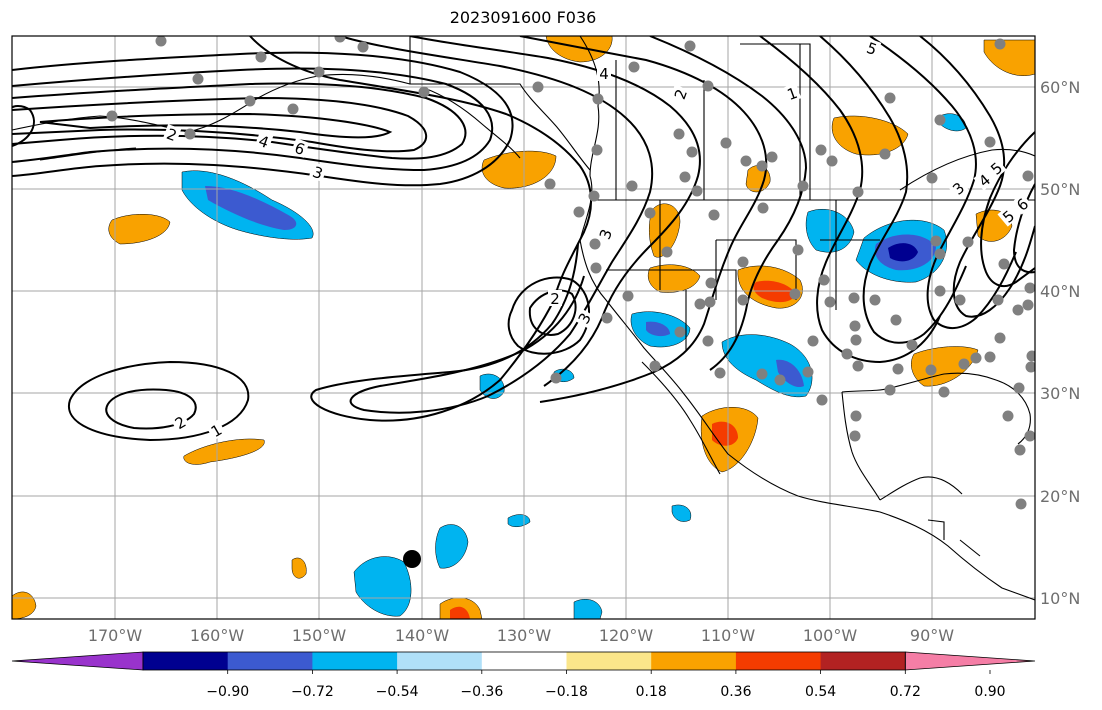  Describe the element at coordinates (1060, 87) in the screenshot. I see `latitude-label: 60°N` at that location.